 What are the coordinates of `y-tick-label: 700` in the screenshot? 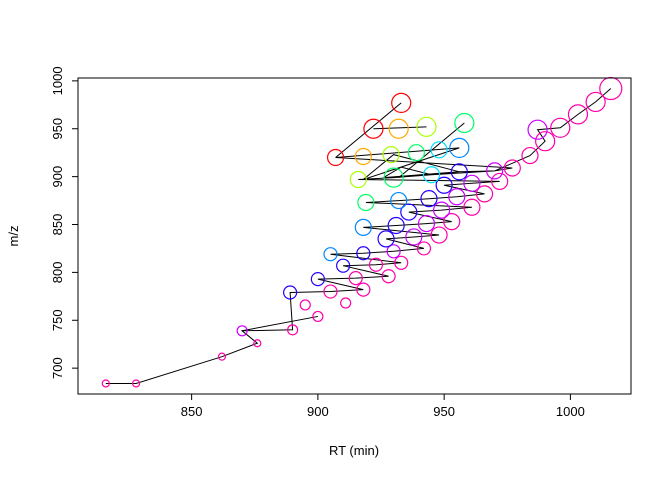 It's located at (57, 368).